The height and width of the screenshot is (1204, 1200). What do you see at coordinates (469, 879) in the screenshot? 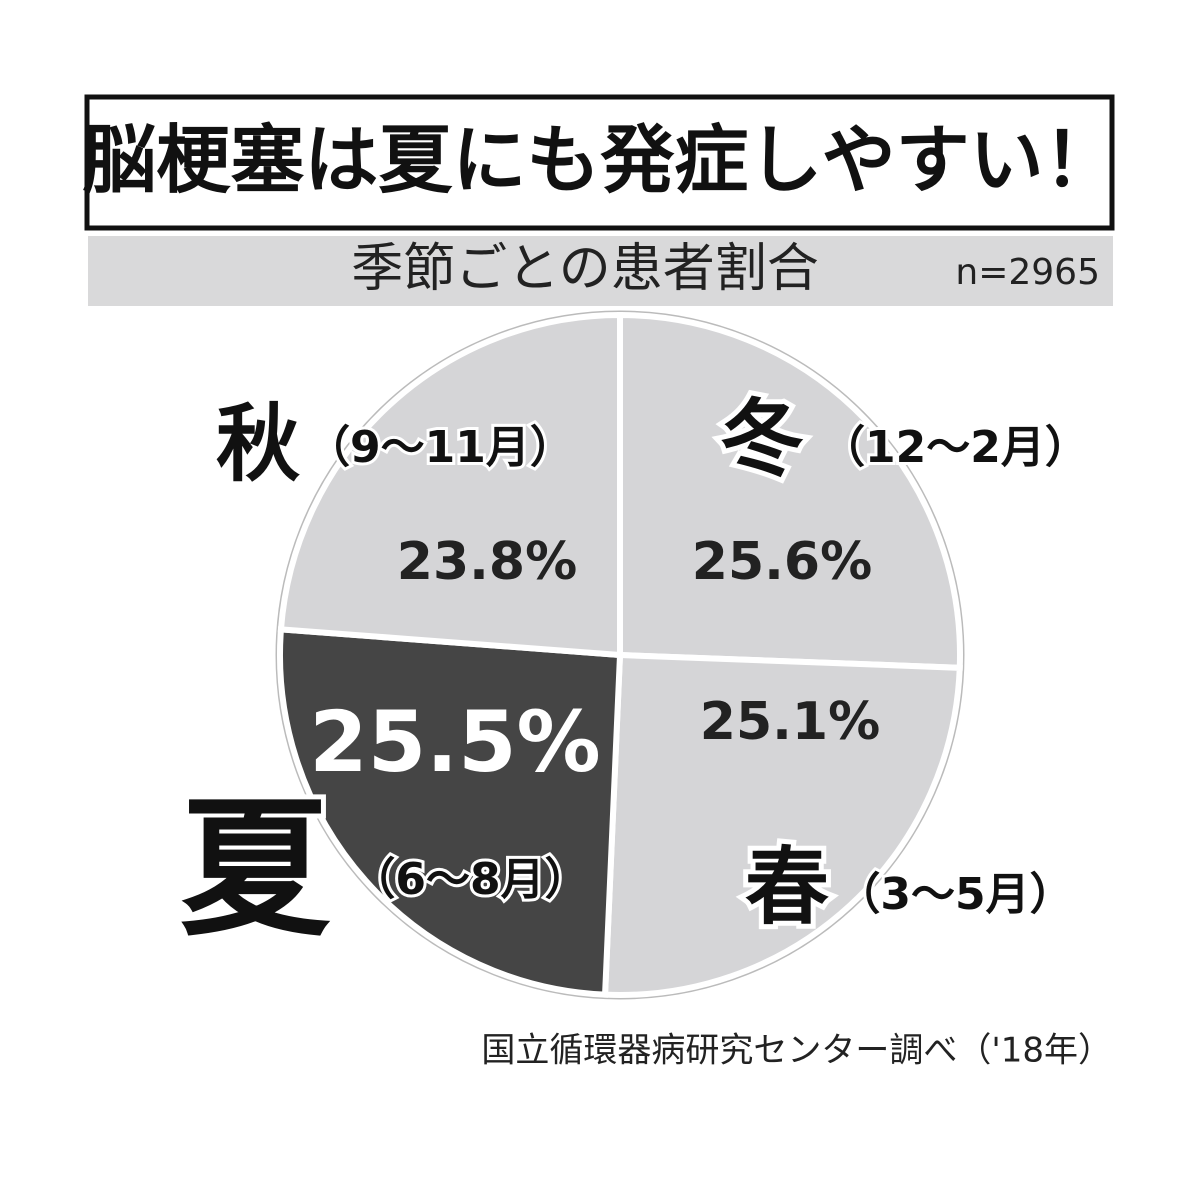
I see `period-label: （6〜8月）` at bounding box center [469, 879].